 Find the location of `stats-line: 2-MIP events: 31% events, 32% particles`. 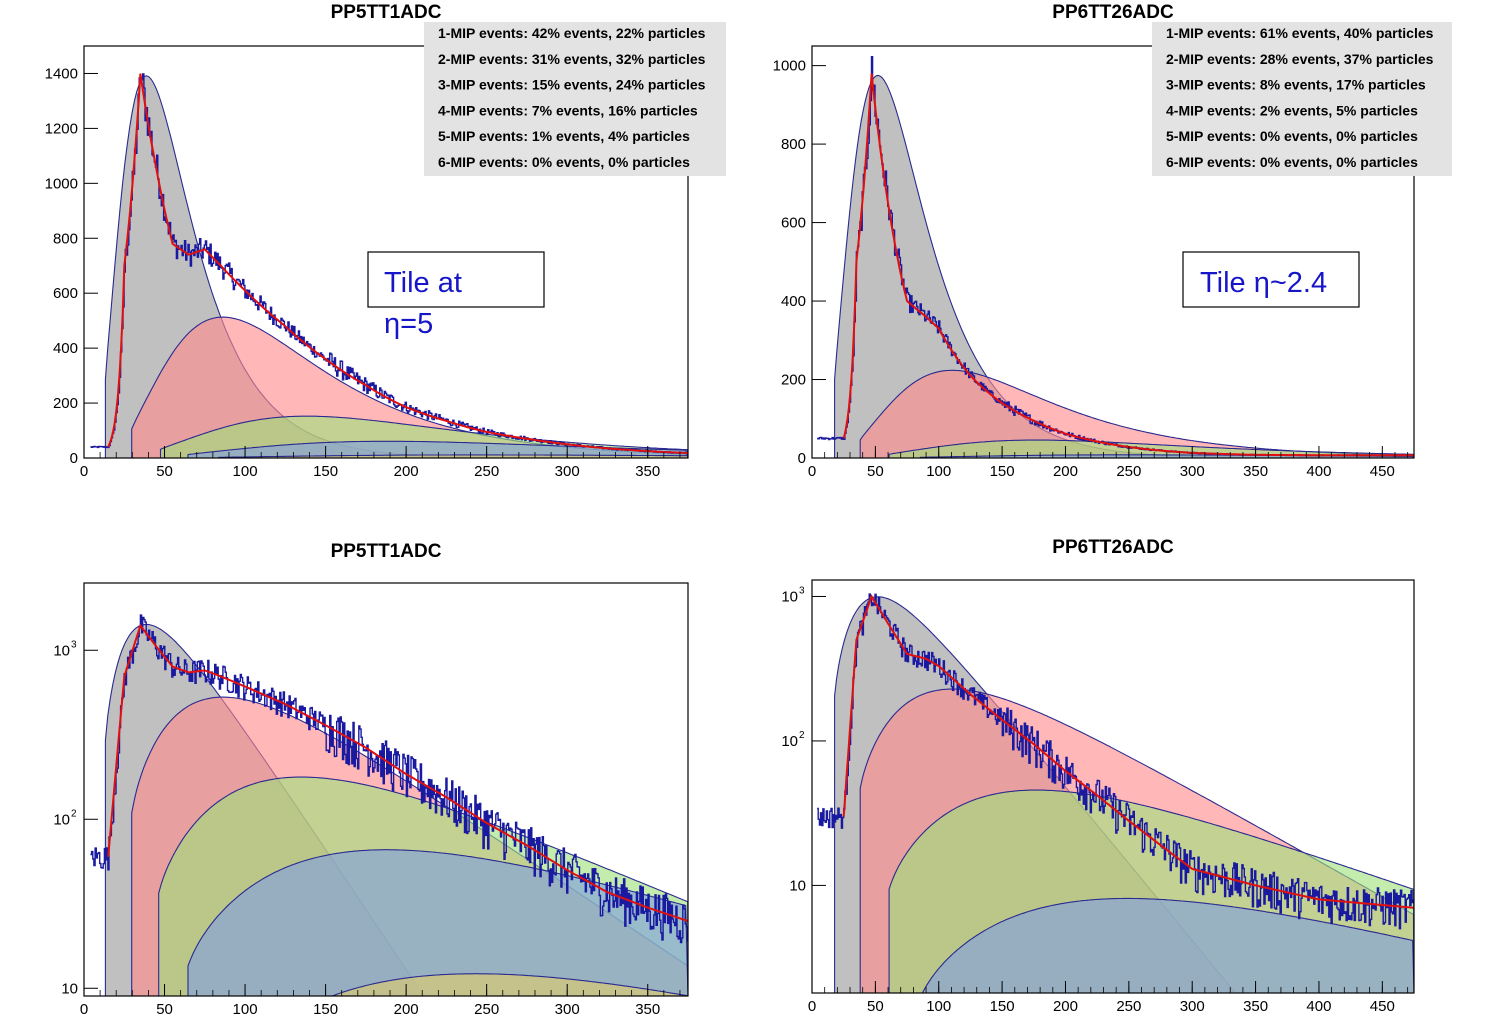

stats-line: 2-MIP events: 31% events, 32% particles is located at coordinates (572, 59).